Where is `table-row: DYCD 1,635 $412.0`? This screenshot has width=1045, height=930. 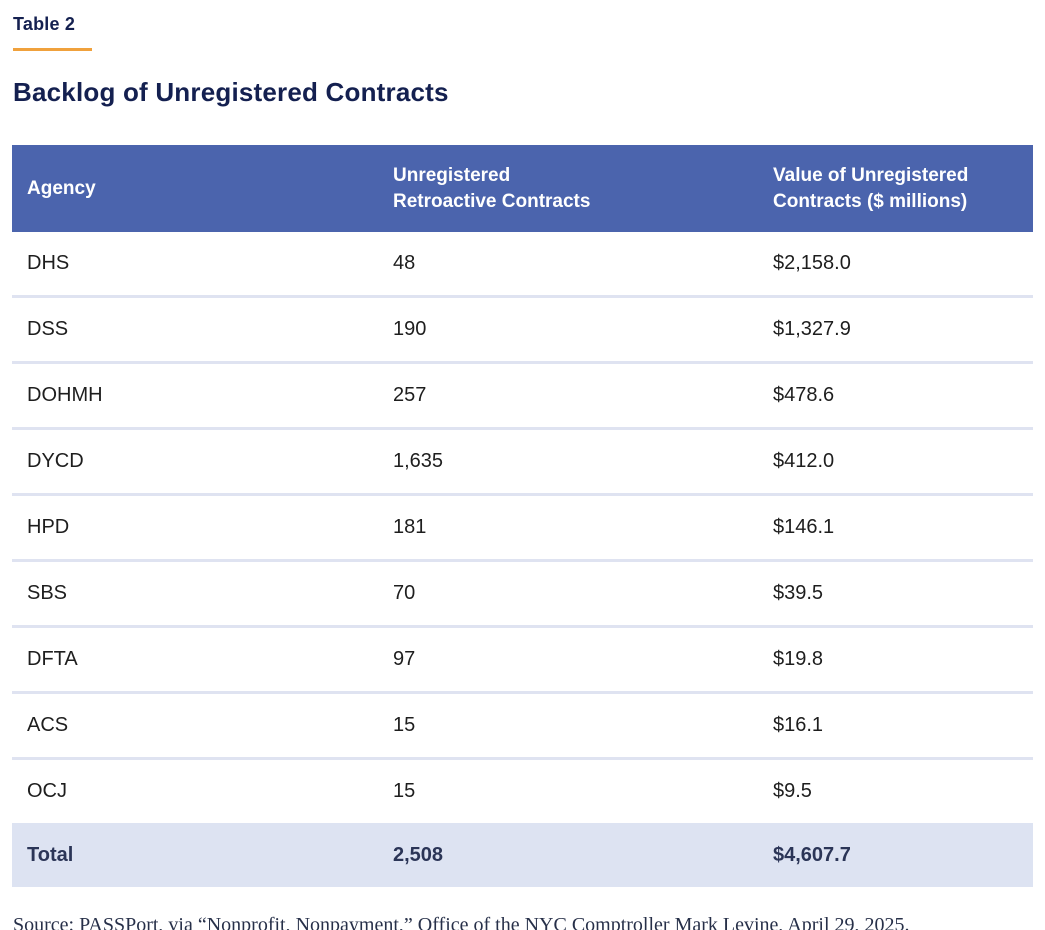
table-row: DYCD 1,635 $412.0 is located at coordinates (522, 461).